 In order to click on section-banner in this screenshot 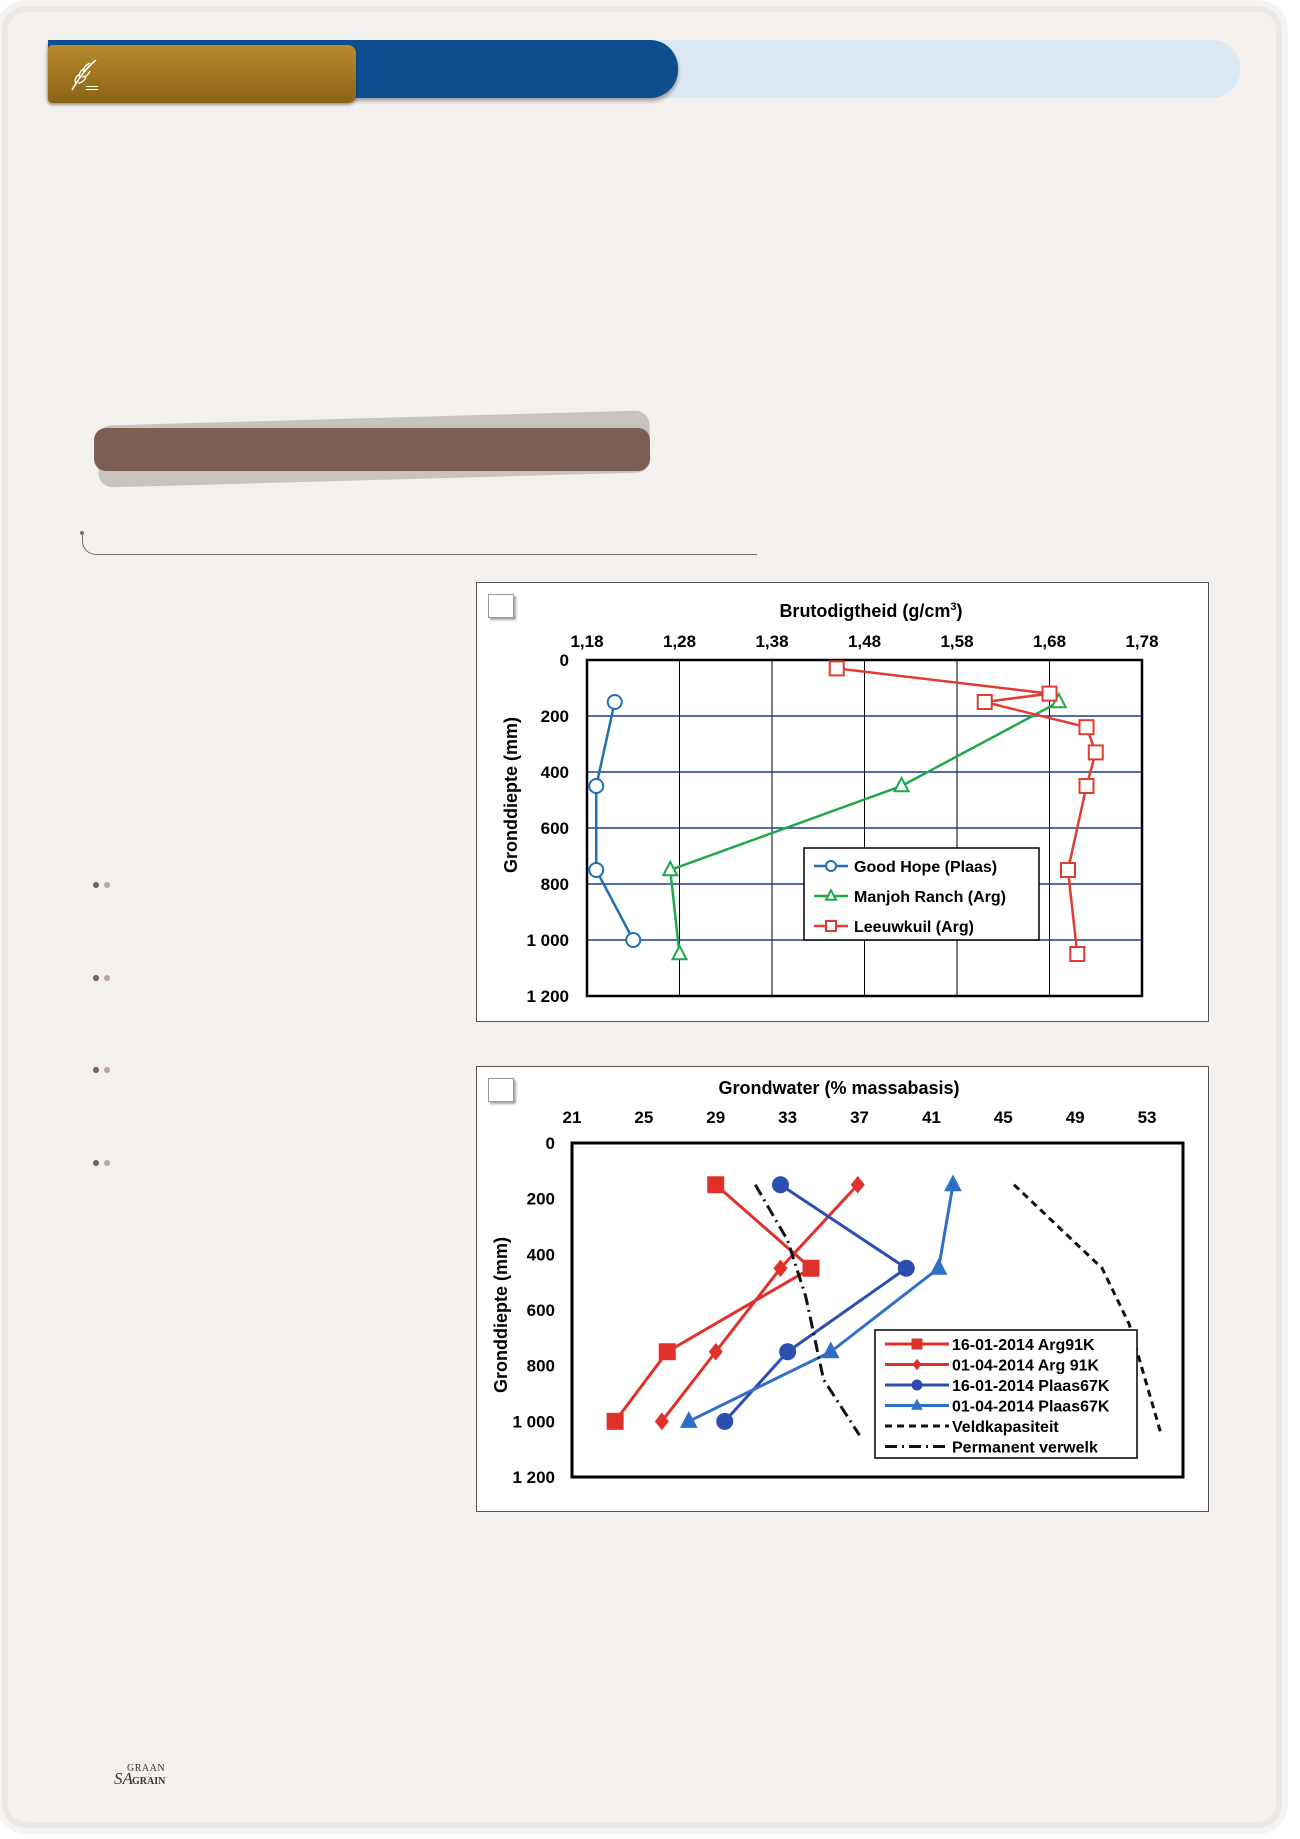, I will do `click(372, 449)`.